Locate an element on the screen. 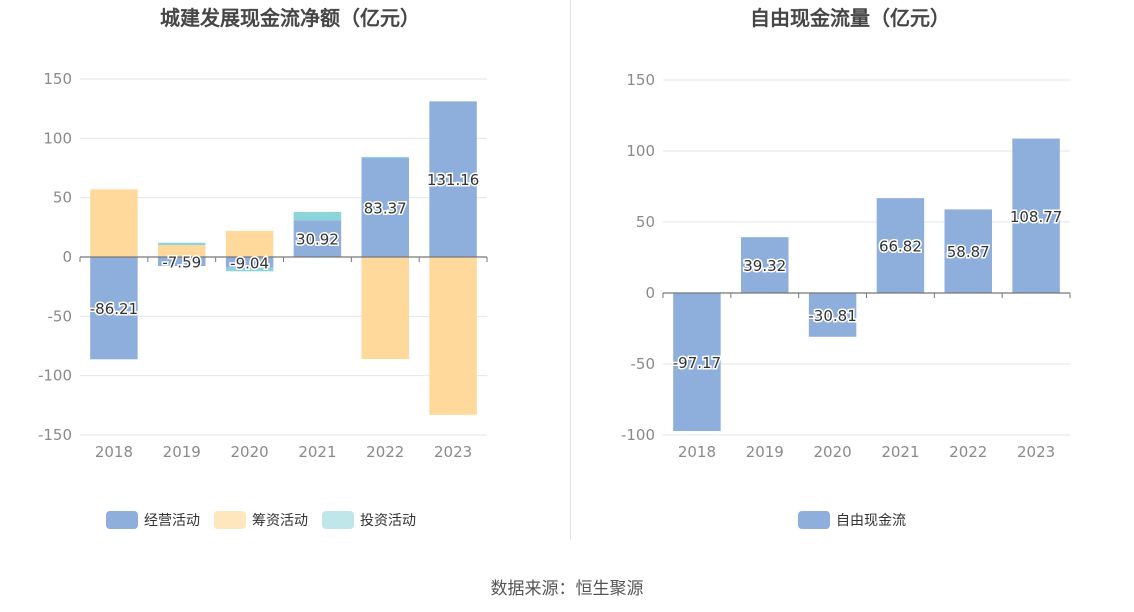 This screenshot has height=612, width=1134. bar-cashflow-s2-2019 is located at coordinates (182, 244).